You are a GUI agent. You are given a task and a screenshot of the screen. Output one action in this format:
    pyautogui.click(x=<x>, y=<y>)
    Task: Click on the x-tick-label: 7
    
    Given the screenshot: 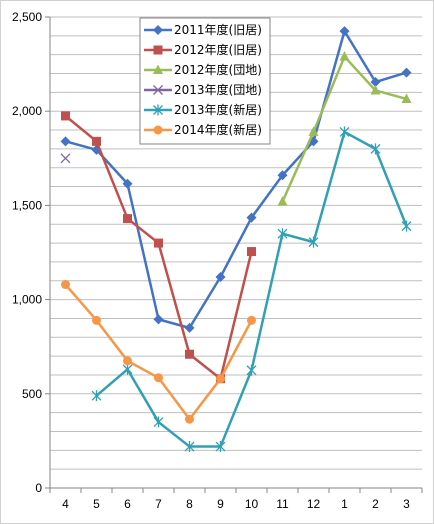 What is the action you would take?
    pyautogui.click(x=158, y=504)
    